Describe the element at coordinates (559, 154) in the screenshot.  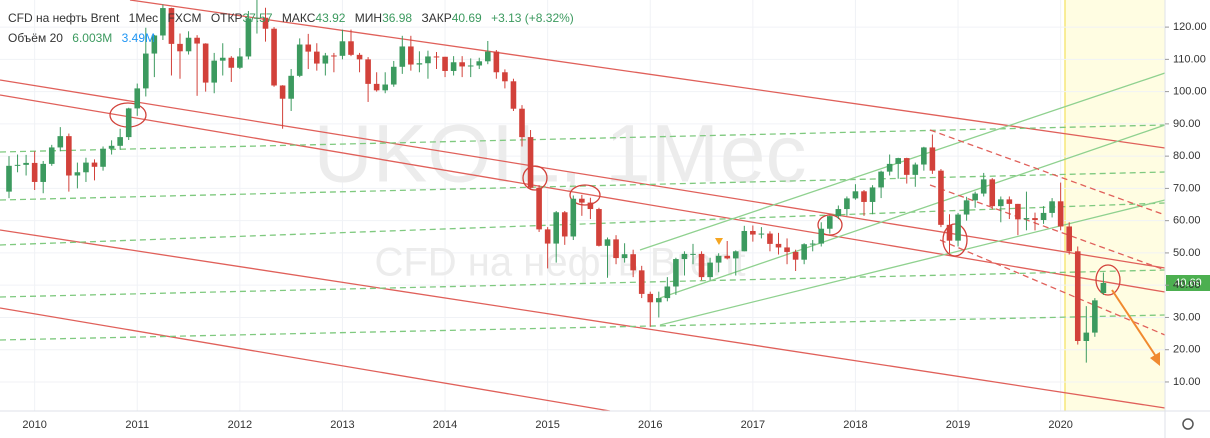
I see `watermark: UKOIL, 1Мес` at that location.